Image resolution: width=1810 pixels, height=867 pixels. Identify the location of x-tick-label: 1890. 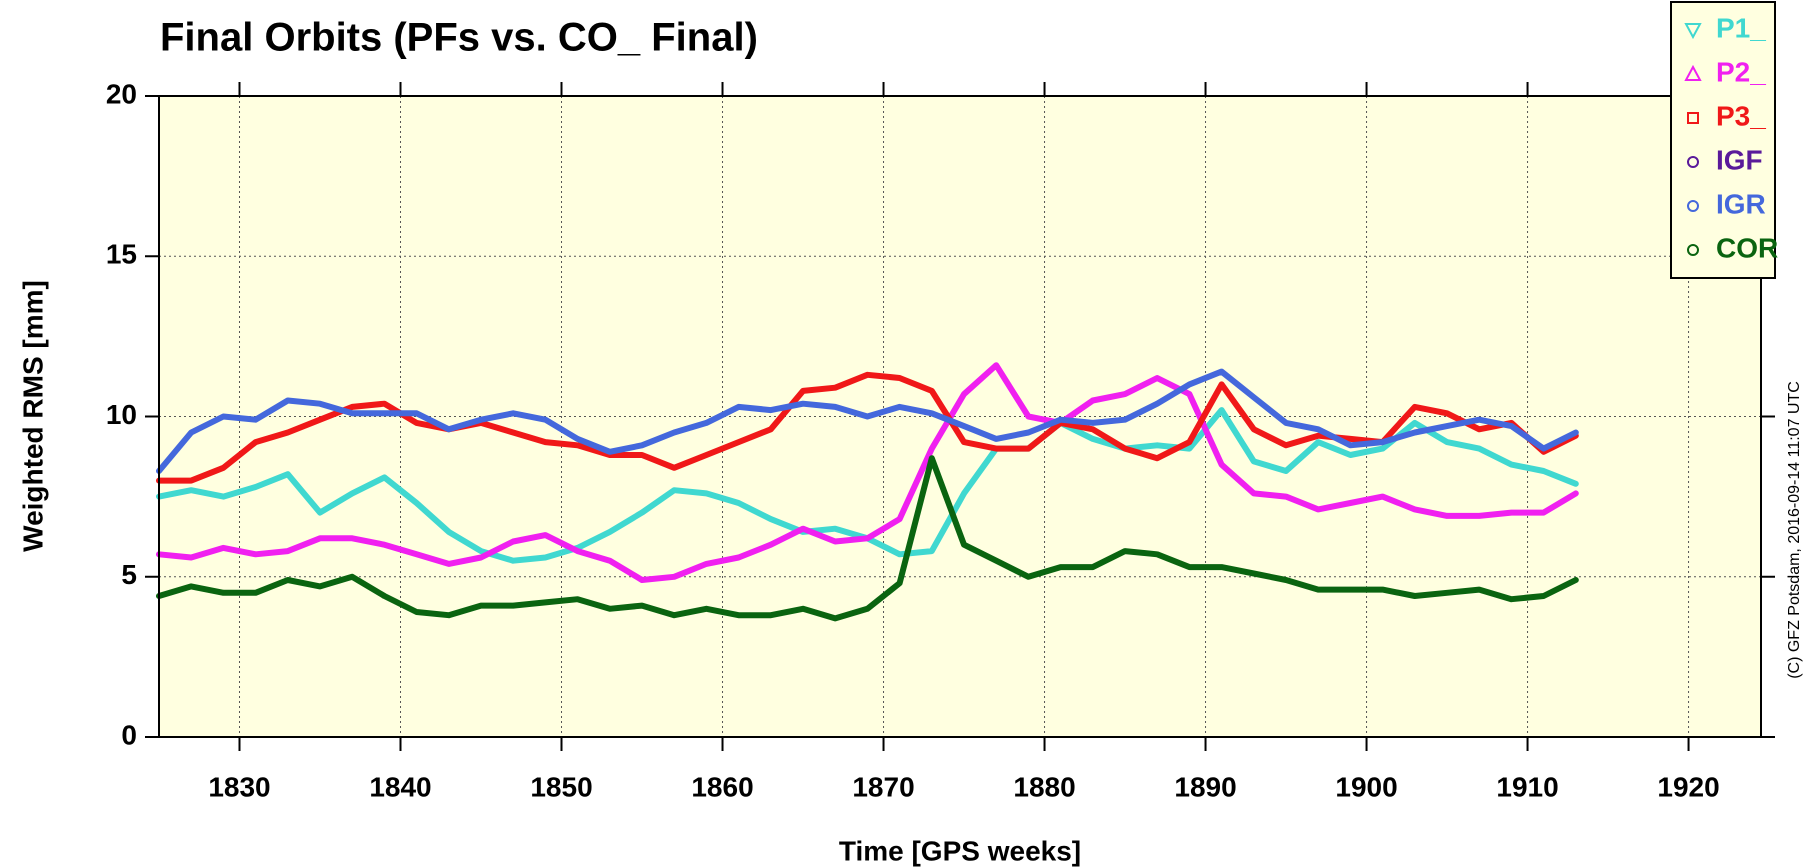
(1205, 786).